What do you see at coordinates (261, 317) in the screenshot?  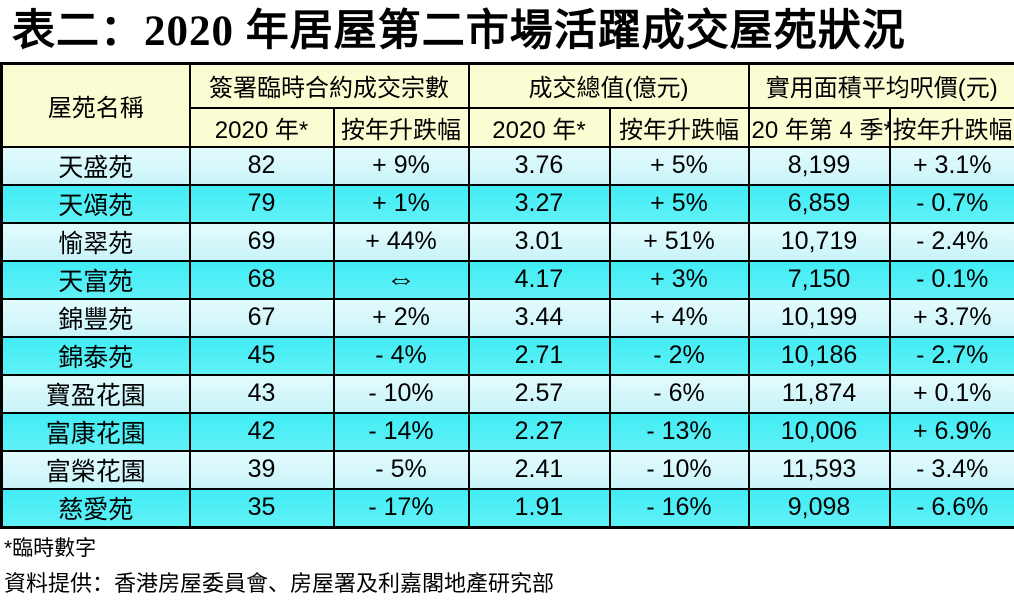 I see `cell-deals: 67` at bounding box center [261, 317].